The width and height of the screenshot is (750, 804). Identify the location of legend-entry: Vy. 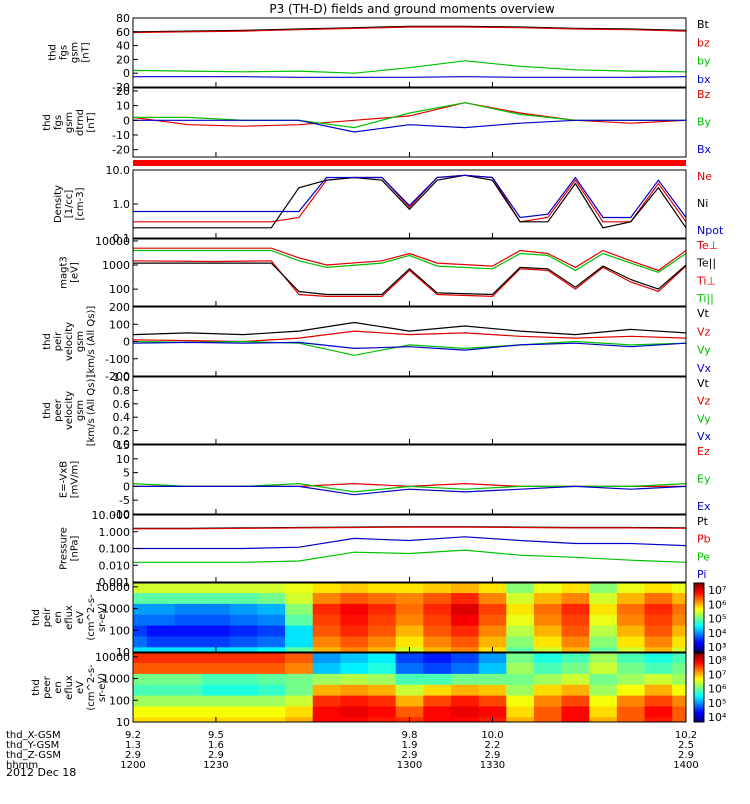
(704, 350).